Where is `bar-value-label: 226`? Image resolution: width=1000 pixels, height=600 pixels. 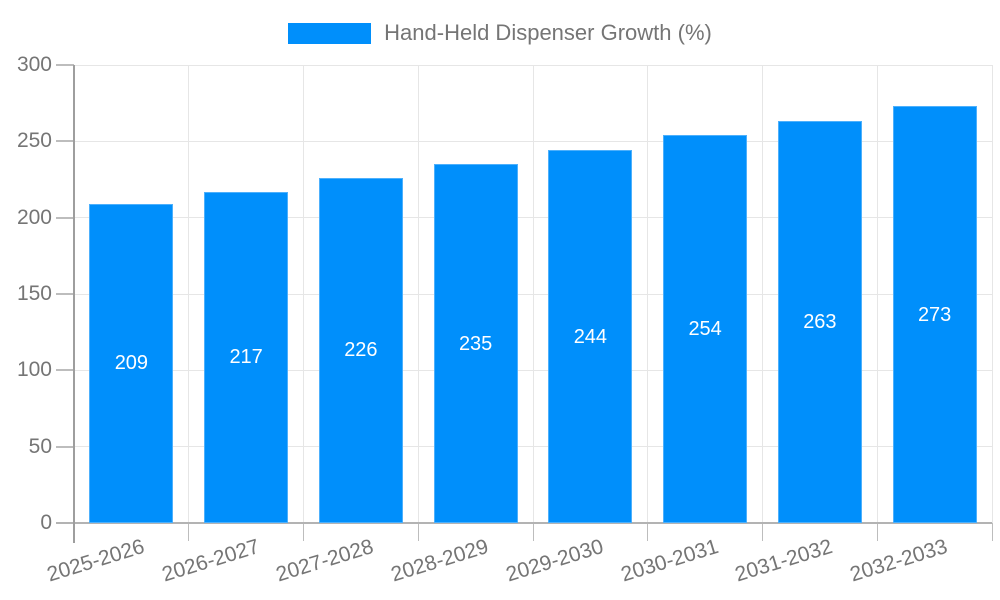
bar-value-label: 226 is located at coordinates (361, 350).